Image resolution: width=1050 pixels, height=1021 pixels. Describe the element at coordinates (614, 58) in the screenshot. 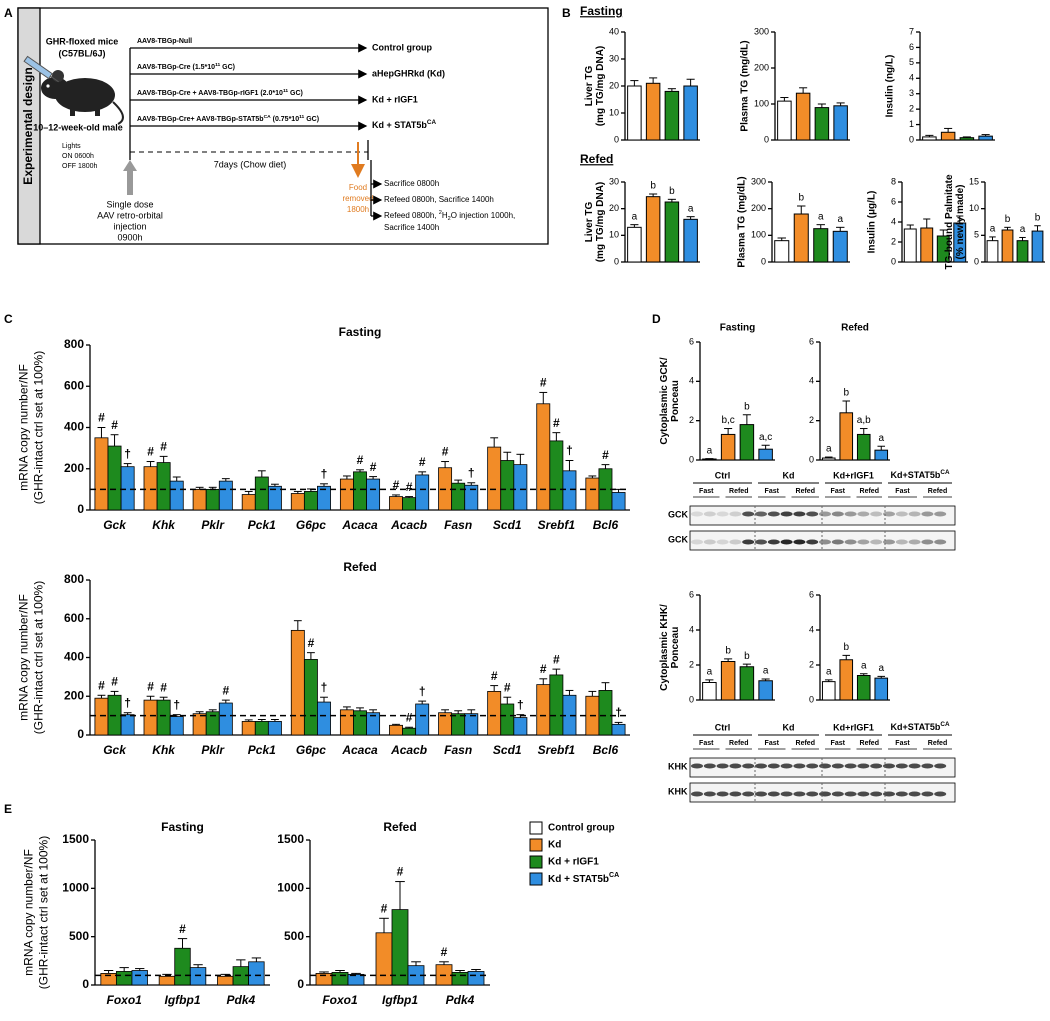

I see `y-tick-label: 30` at that location.